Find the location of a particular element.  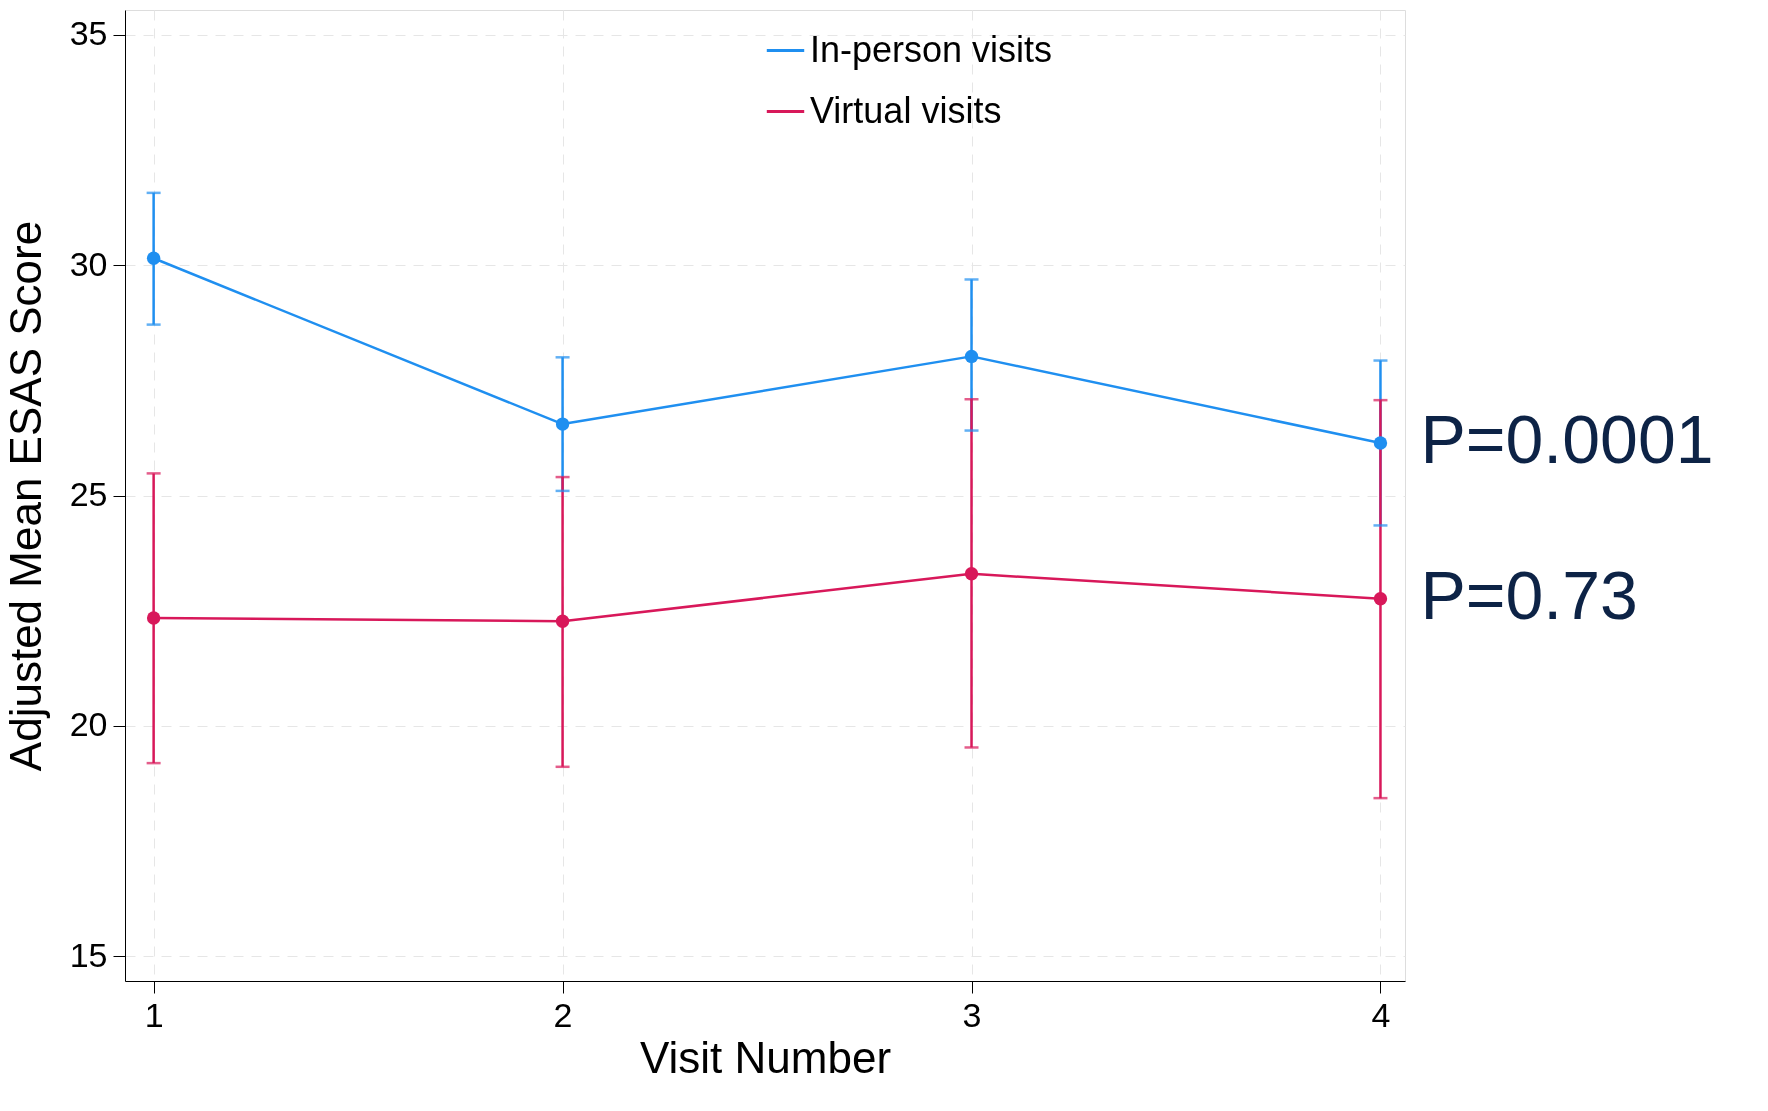

x-tick-label: 4 is located at coordinates (1381, 1014).